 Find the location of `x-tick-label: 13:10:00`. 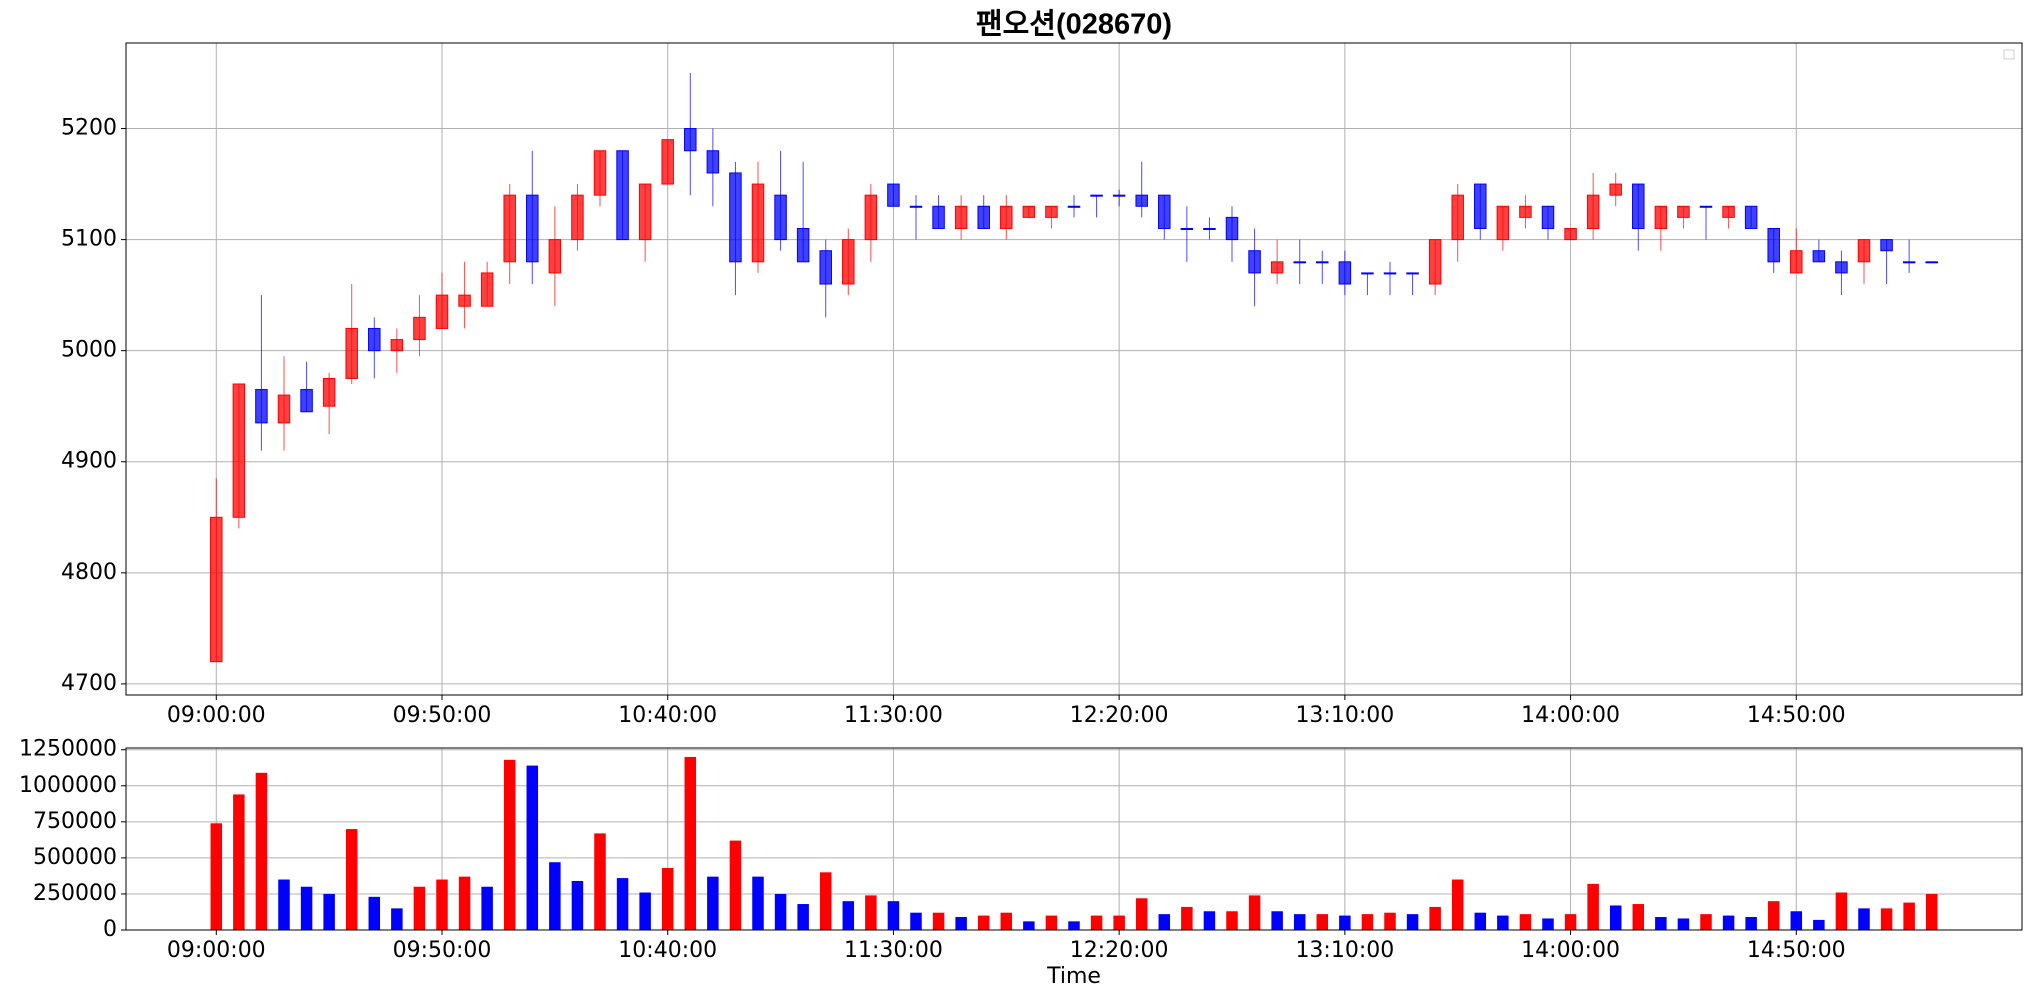

x-tick-label: 13:10:00 is located at coordinates (1344, 715).